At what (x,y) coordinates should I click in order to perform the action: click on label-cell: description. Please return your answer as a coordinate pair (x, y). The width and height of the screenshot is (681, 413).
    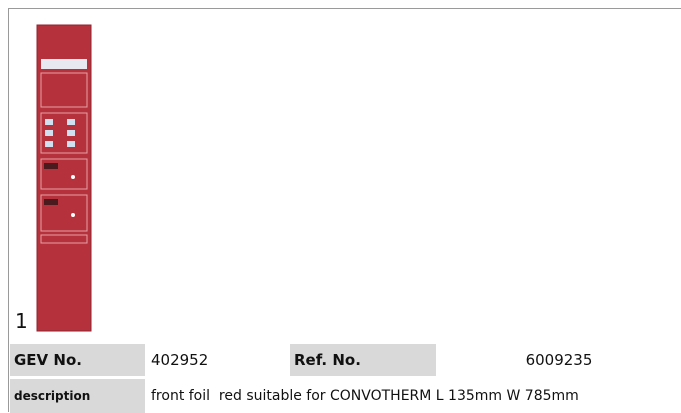
    Looking at the image, I should click on (78, 396).